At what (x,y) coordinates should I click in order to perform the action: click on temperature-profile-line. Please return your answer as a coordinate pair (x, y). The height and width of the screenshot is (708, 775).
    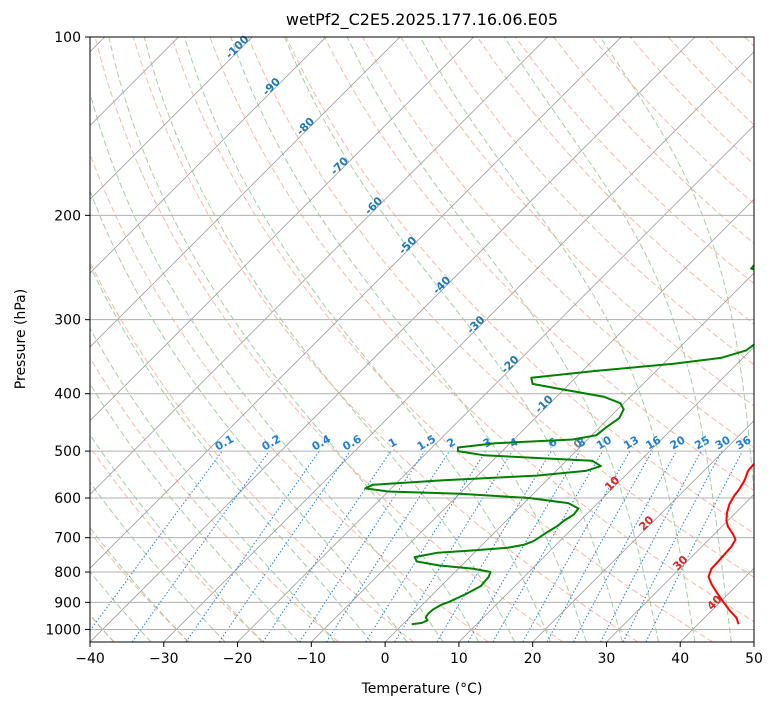
    Looking at the image, I should click on (730, 543).